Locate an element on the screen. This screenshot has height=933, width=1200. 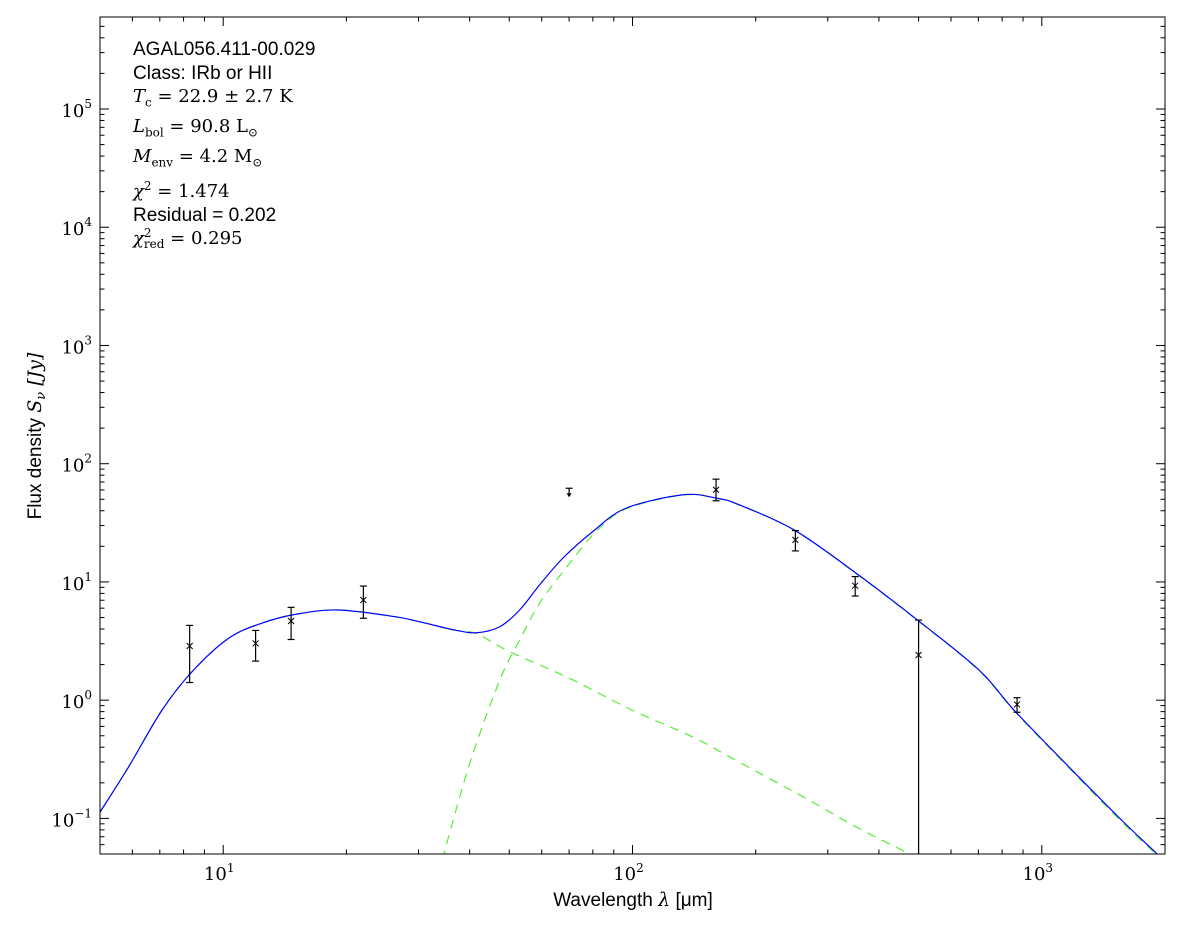
temperature: Tc = 22.9 ± 2.7 K is located at coordinates (213, 98).